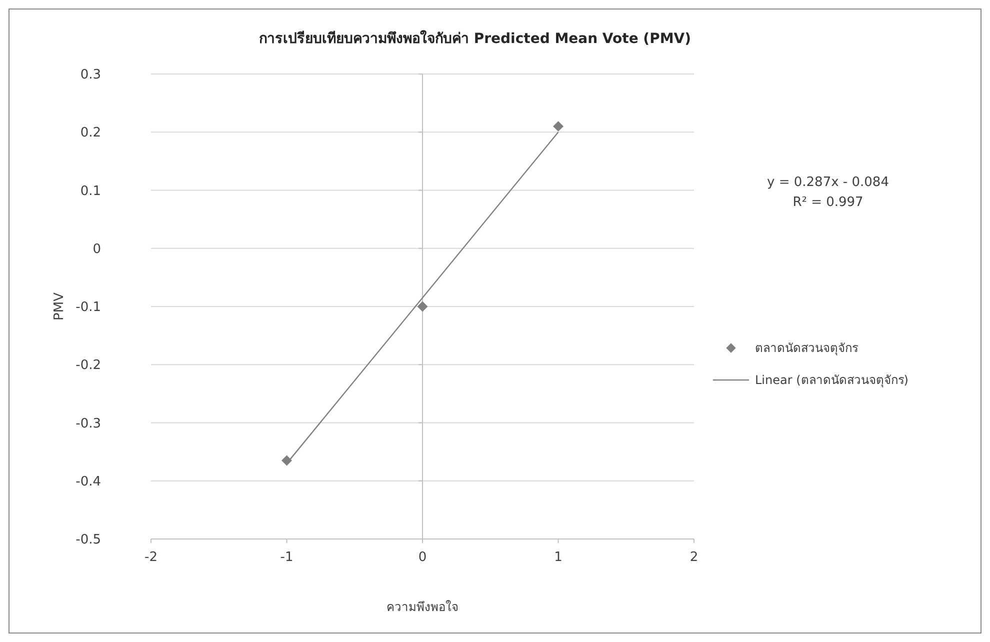 This screenshot has height=642, width=990. Describe the element at coordinates (422, 557) in the screenshot. I see `x-tick-label: 0` at that location.